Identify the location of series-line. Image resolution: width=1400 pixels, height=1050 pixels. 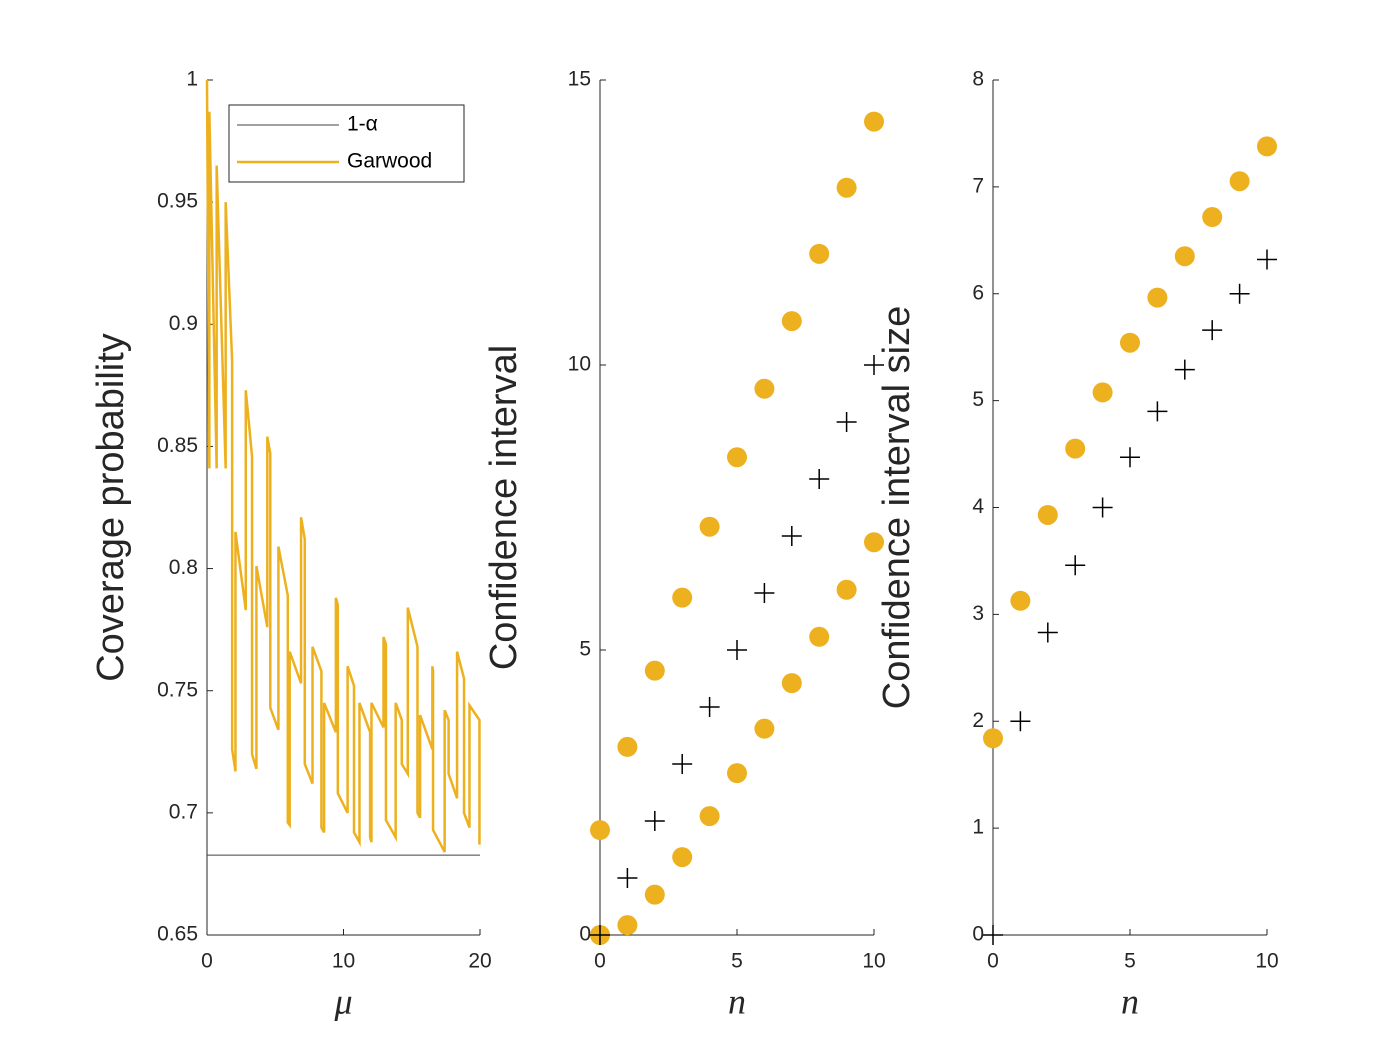
(343, 466).